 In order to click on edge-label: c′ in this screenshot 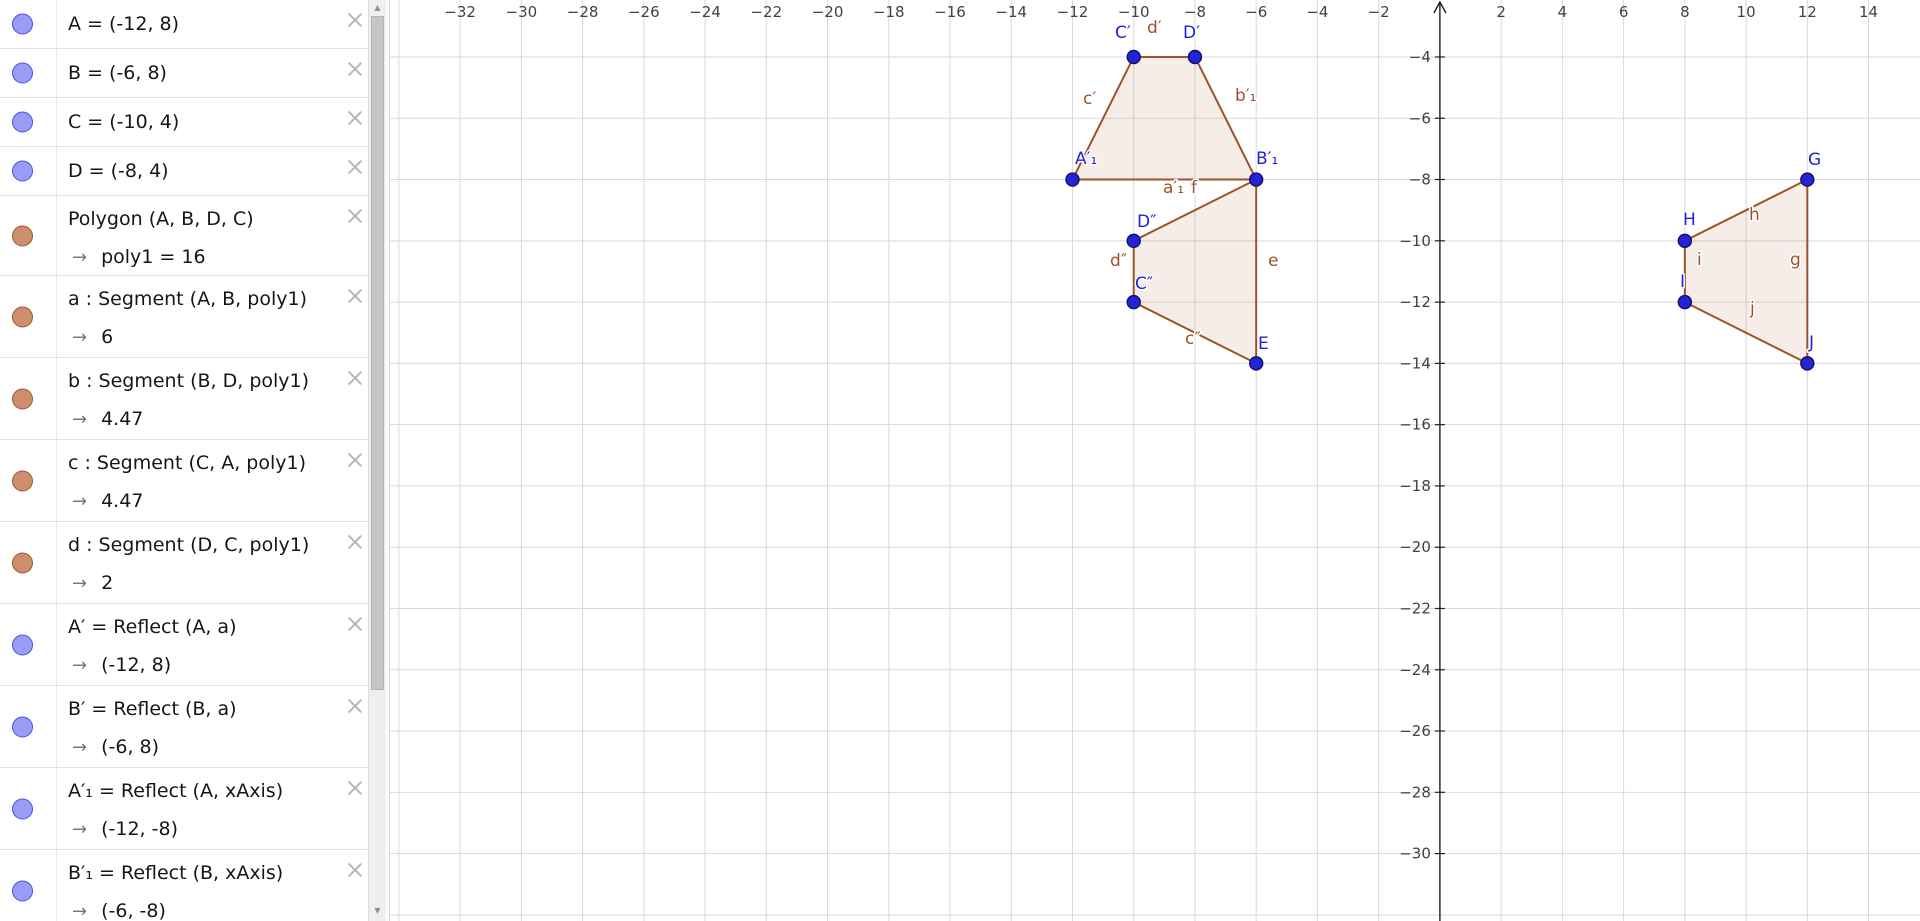, I will do `click(1090, 99)`.